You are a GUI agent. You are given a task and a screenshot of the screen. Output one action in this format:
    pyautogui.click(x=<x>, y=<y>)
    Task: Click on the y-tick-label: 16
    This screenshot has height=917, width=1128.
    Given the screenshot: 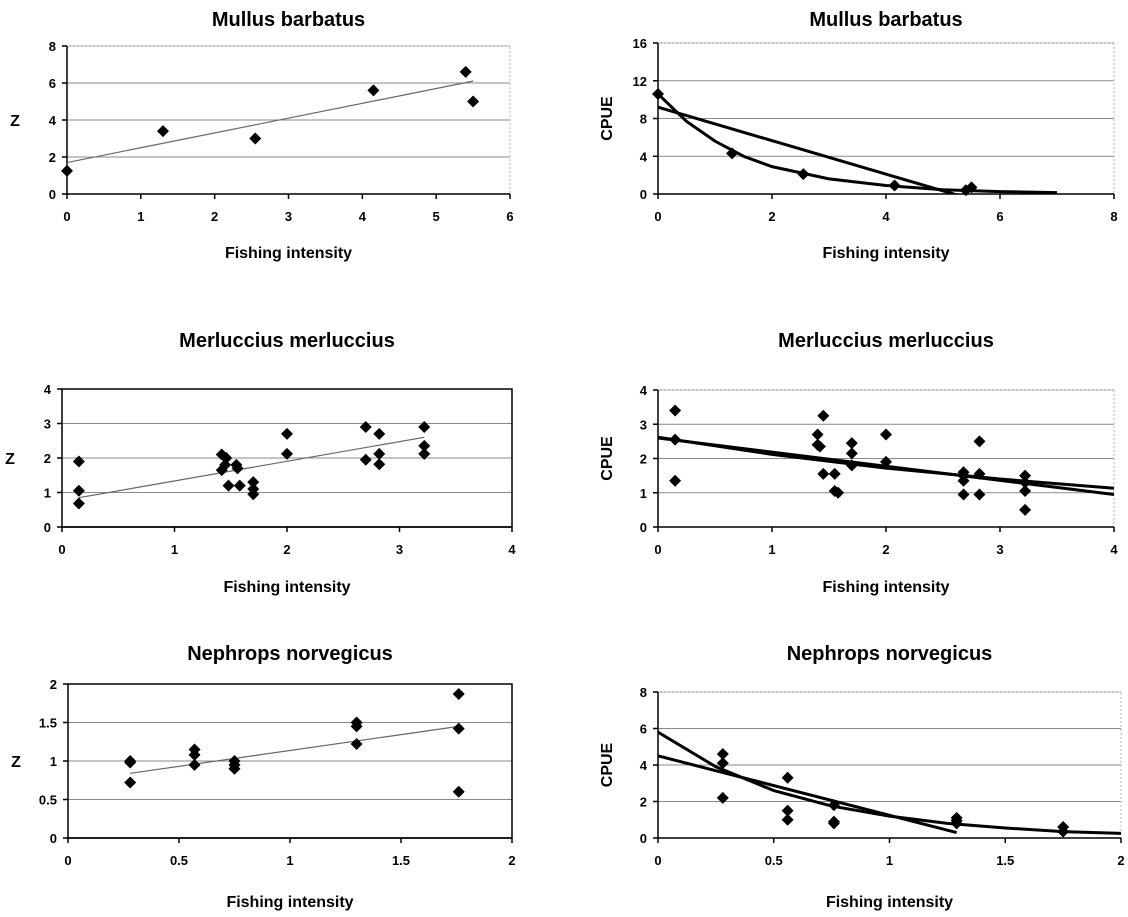 What is the action you would take?
    pyautogui.click(x=640, y=43)
    